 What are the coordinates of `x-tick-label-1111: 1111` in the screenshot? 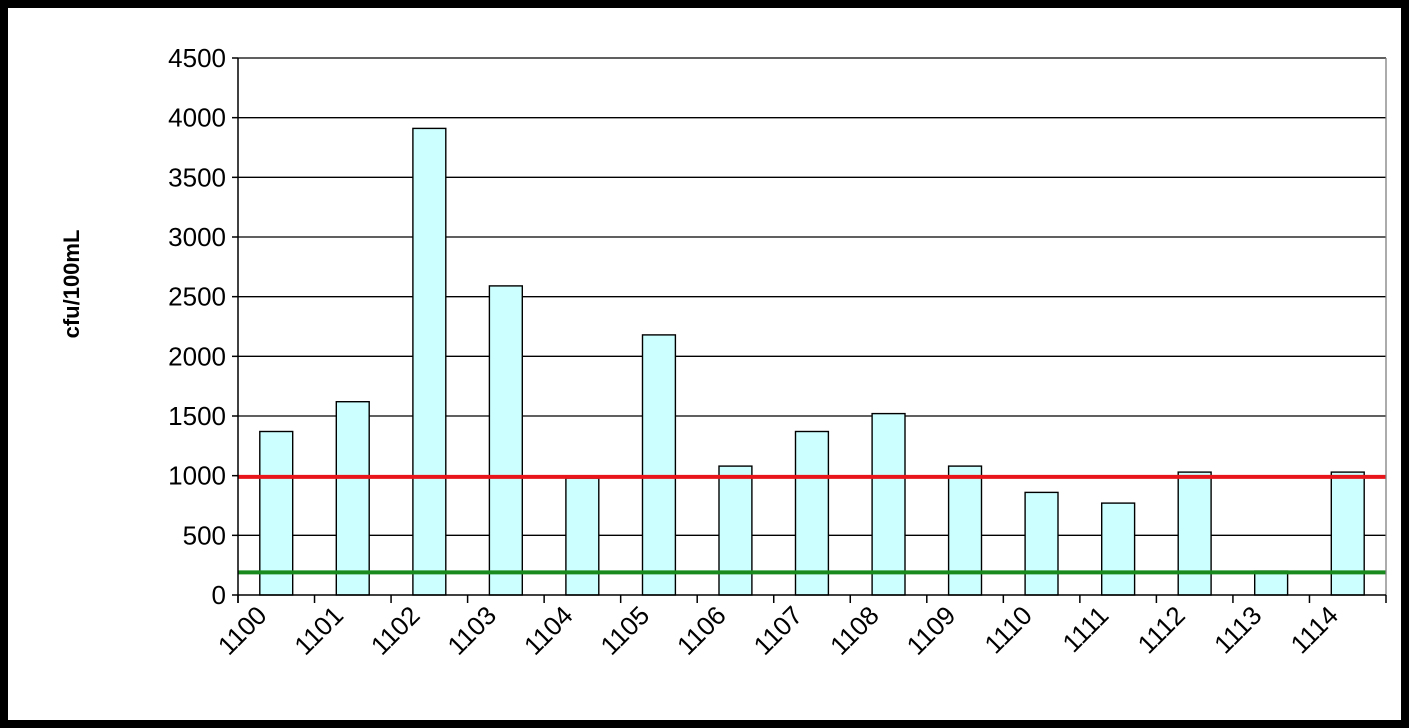 It's located at (1085, 629).